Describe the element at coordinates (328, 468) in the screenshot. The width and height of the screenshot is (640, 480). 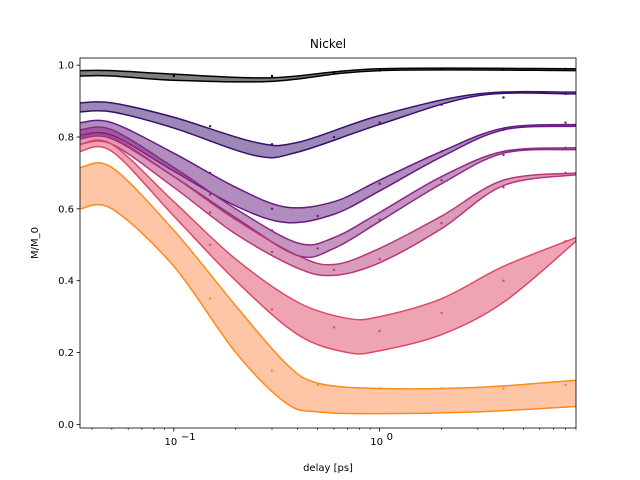
I see `x-axis-label: delay [ps]` at that location.